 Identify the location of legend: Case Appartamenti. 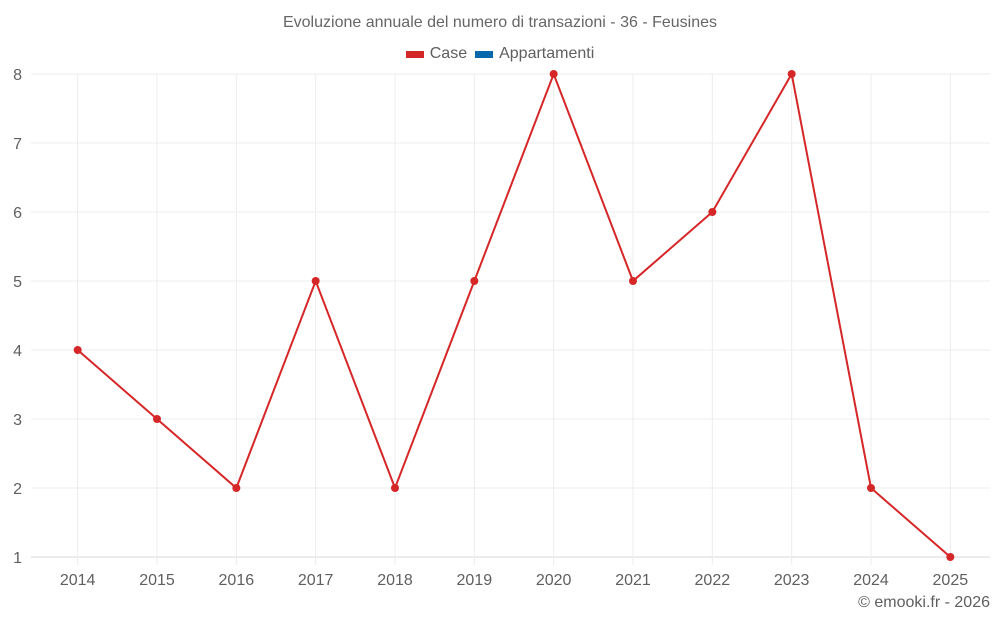
(500, 54).